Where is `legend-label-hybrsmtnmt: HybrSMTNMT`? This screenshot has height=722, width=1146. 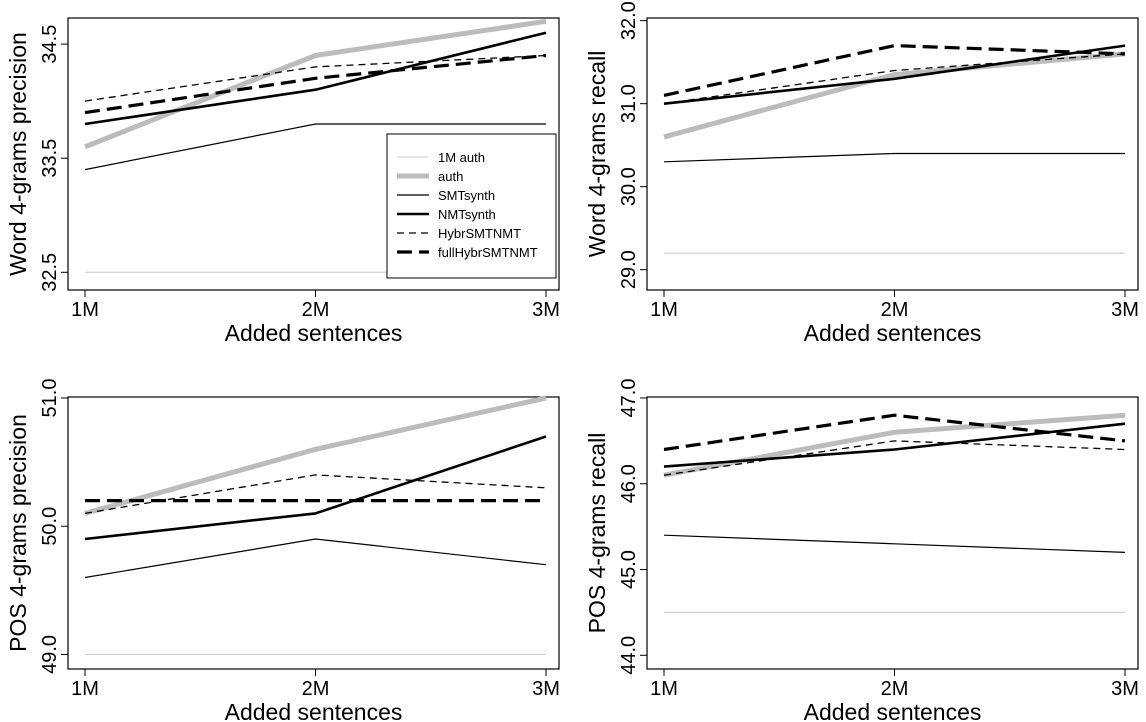 legend-label-hybrsmtnmt: HybrSMTNMT is located at coordinates (479, 233).